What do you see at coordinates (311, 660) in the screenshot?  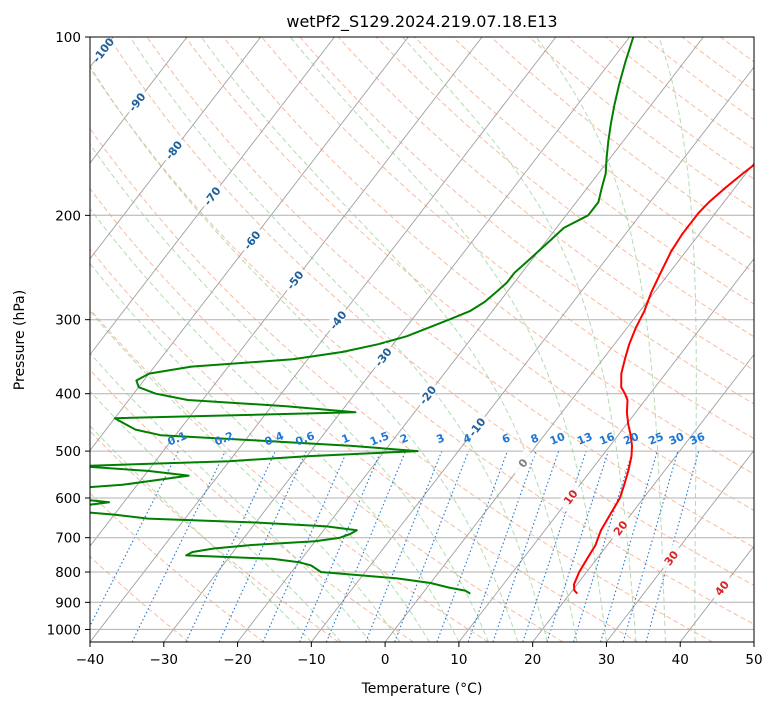 I see `x-tick-label: −10` at bounding box center [311, 660].